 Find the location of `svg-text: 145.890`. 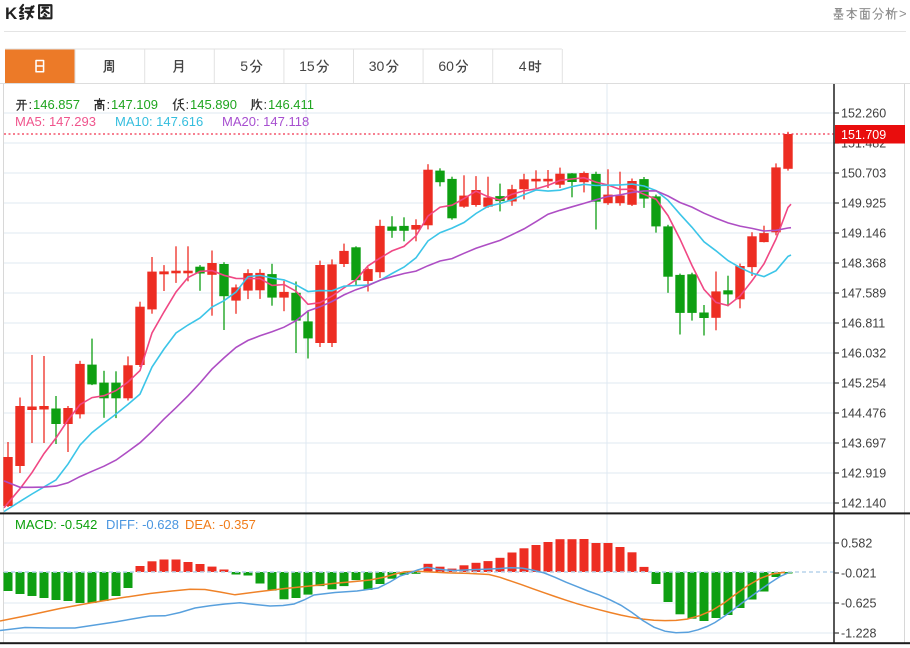

svg-text: 145.890 is located at coordinates (213, 104).